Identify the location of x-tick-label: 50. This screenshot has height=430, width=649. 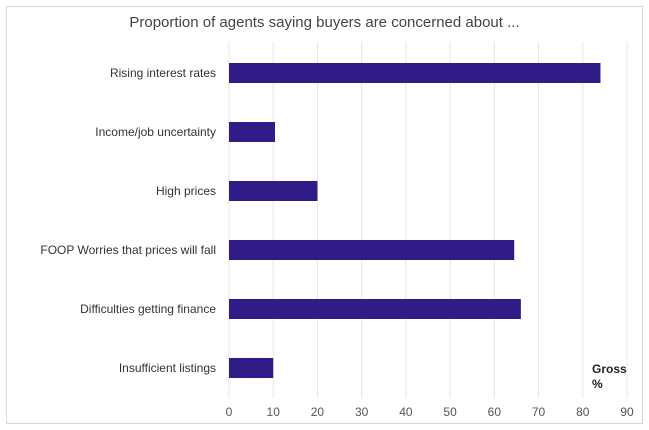
(450, 412).